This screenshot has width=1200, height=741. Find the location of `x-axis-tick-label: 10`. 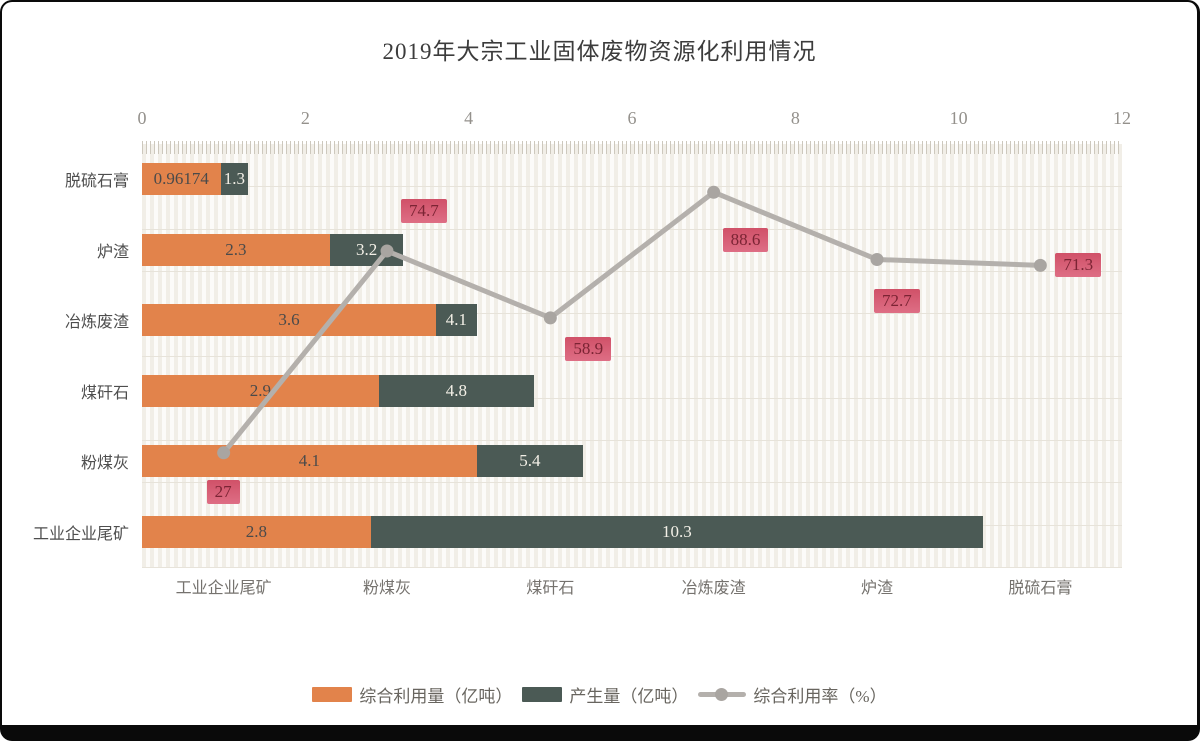

x-axis-tick-label: 10 is located at coordinates (958, 118).